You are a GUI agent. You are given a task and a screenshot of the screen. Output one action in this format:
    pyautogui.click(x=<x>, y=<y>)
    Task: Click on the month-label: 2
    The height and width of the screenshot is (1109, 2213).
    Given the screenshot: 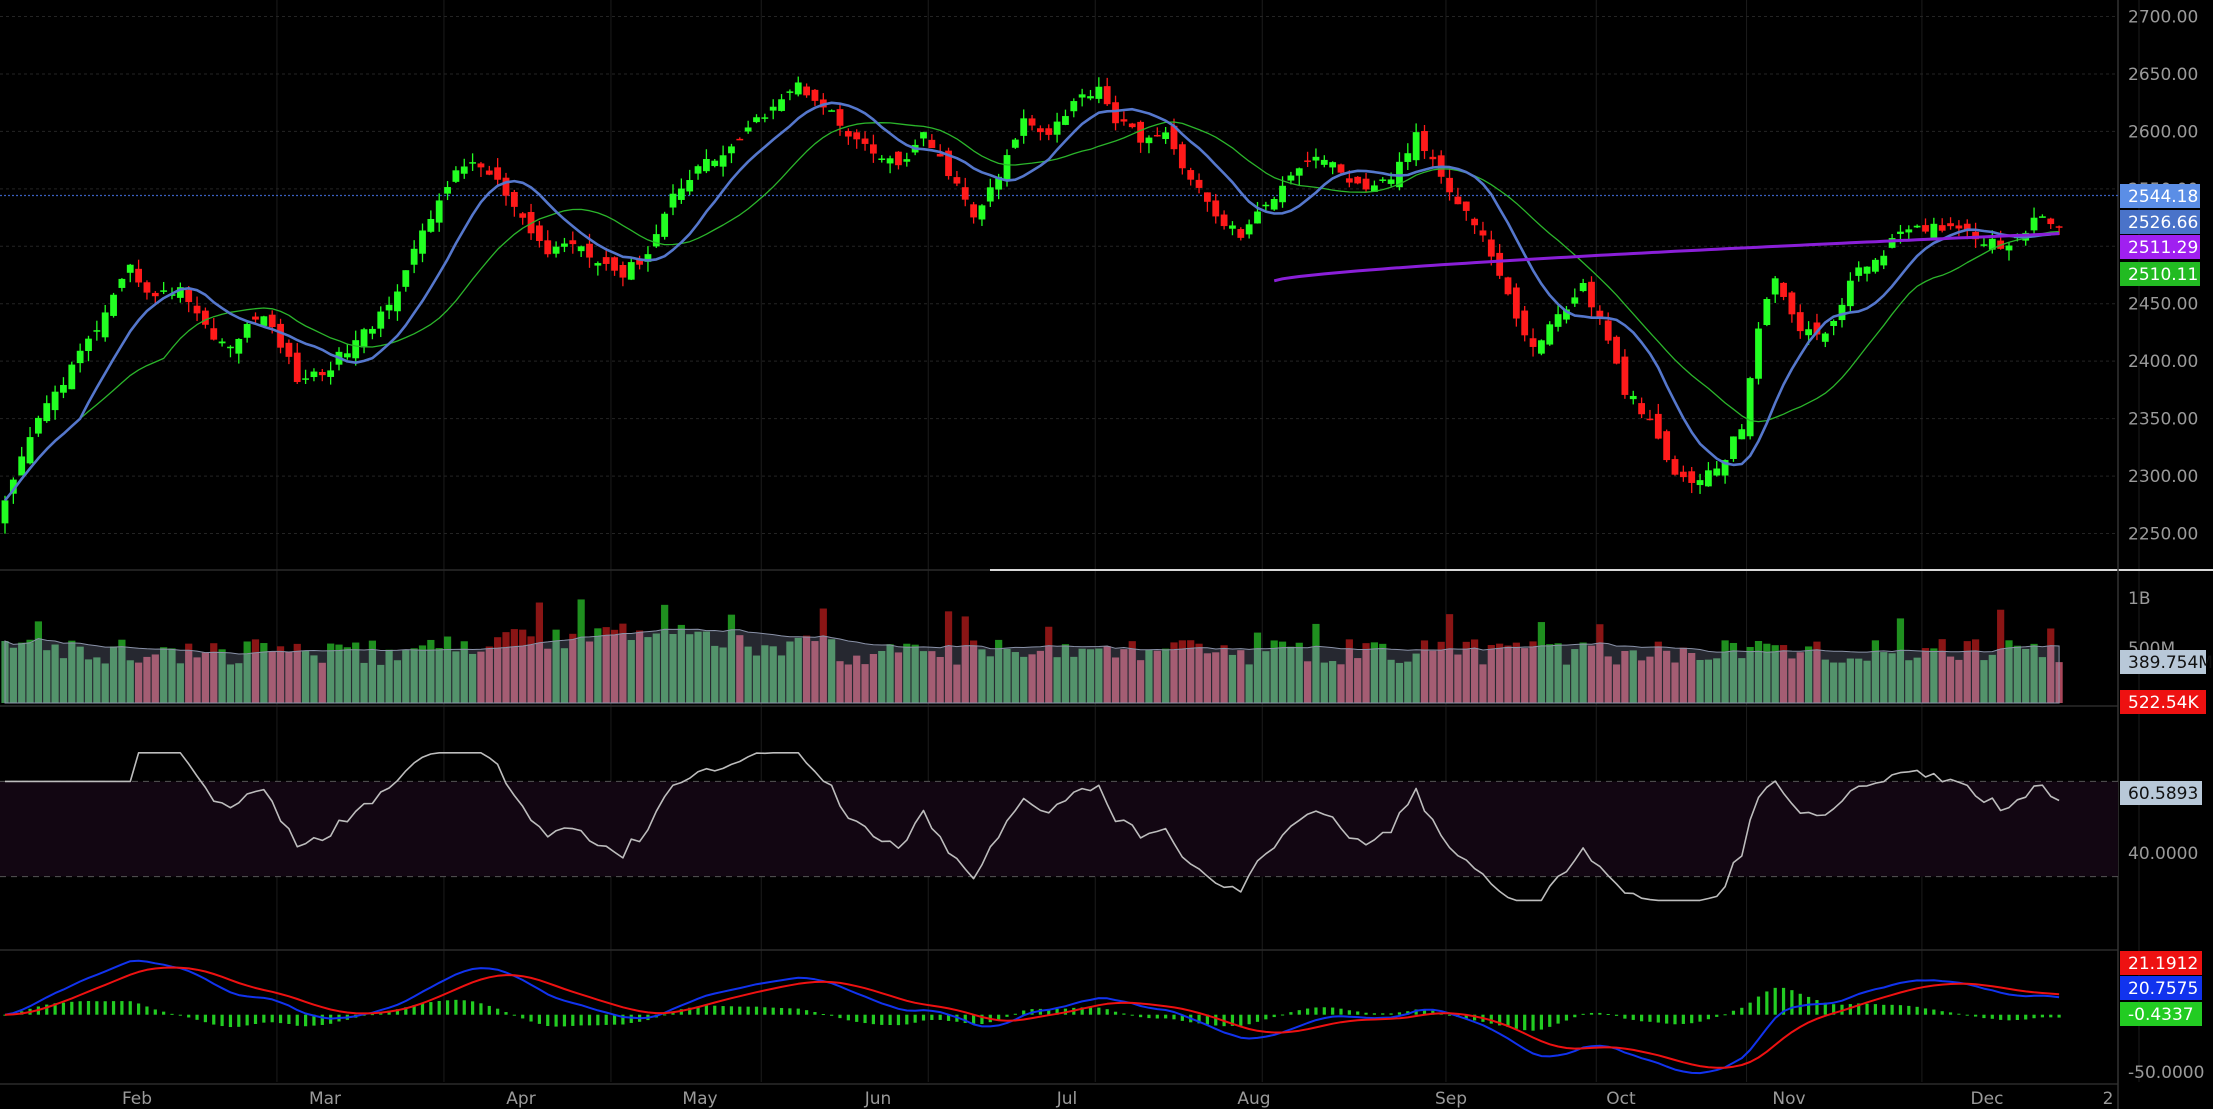 What is the action you would take?
    pyautogui.click(x=2108, y=1099)
    